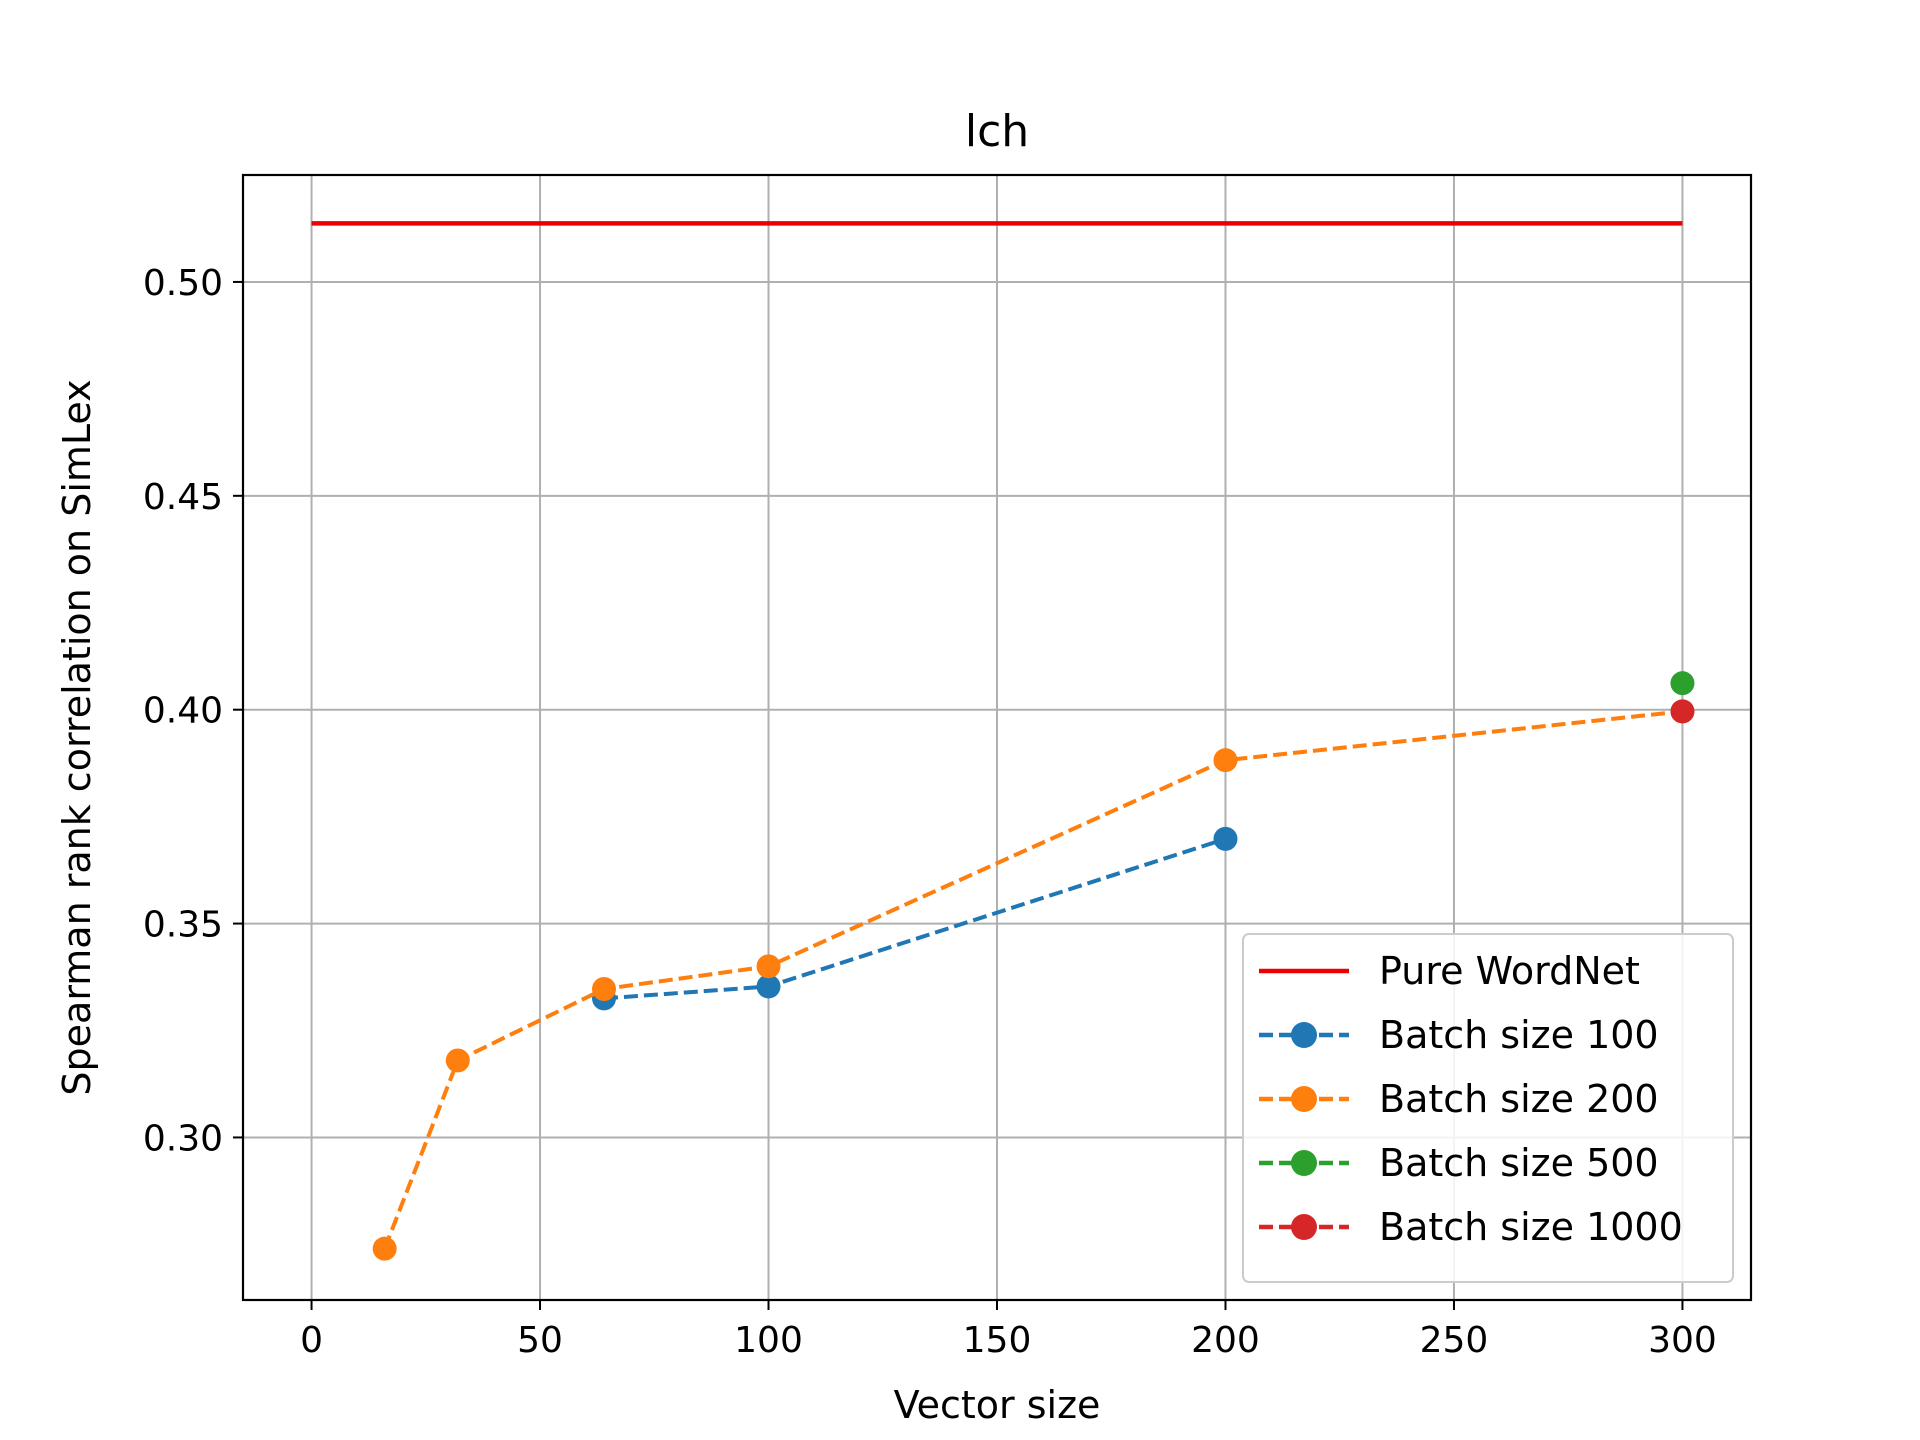  I want to click on y-tick-label: 0.50, so click(183, 283).